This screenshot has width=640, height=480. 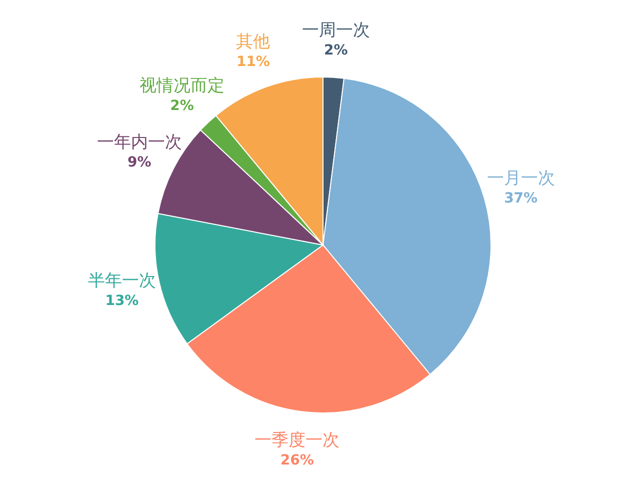 I want to click on slice-label: 半年一次, so click(x=122, y=280).